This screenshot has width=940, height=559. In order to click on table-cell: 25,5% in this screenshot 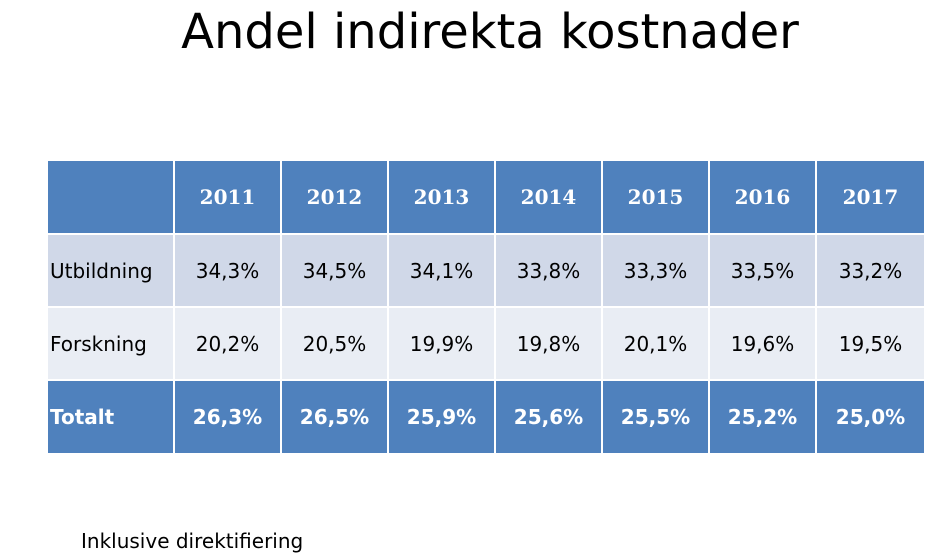, I will do `click(656, 416)`.